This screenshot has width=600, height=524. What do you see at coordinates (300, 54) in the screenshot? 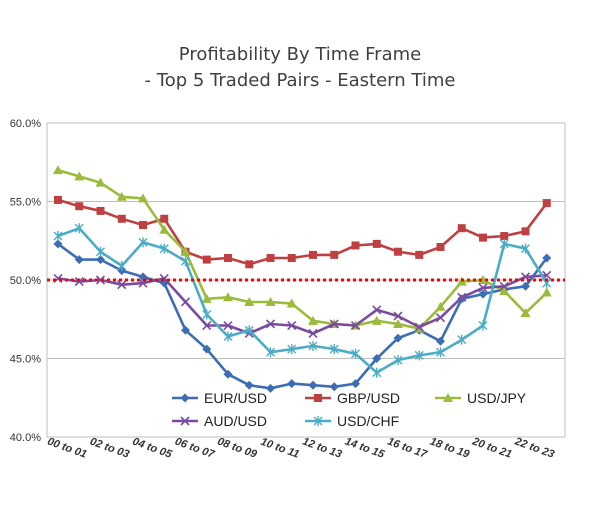
I see `chart-title: Profitability By Time Frame` at bounding box center [300, 54].